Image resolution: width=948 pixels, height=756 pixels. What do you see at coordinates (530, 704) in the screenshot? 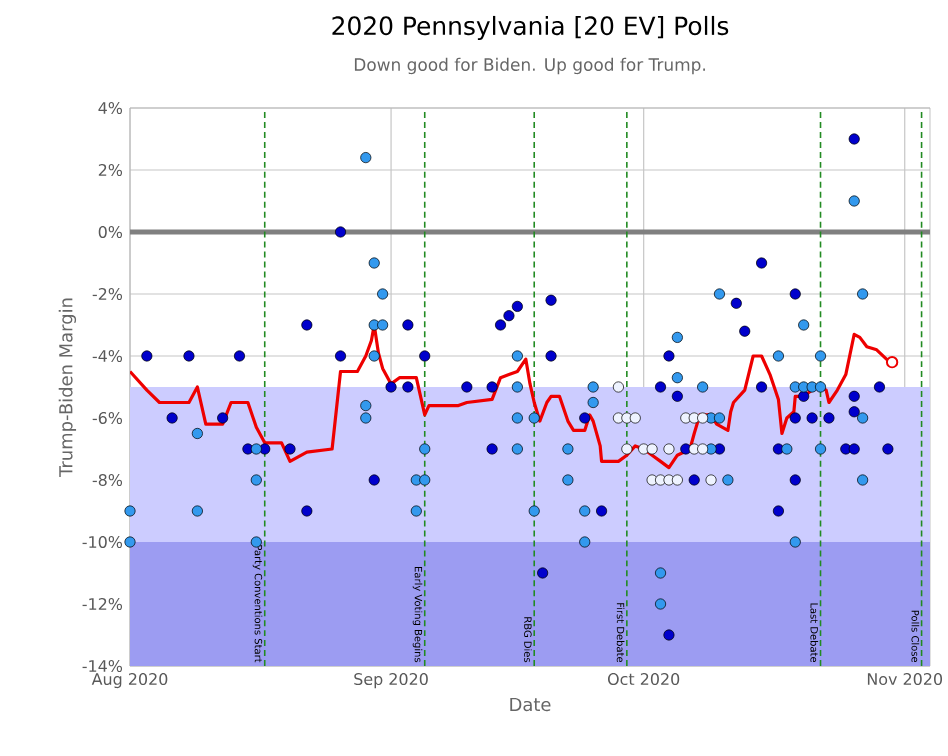
I see `x-axis-title: Date` at bounding box center [530, 704].